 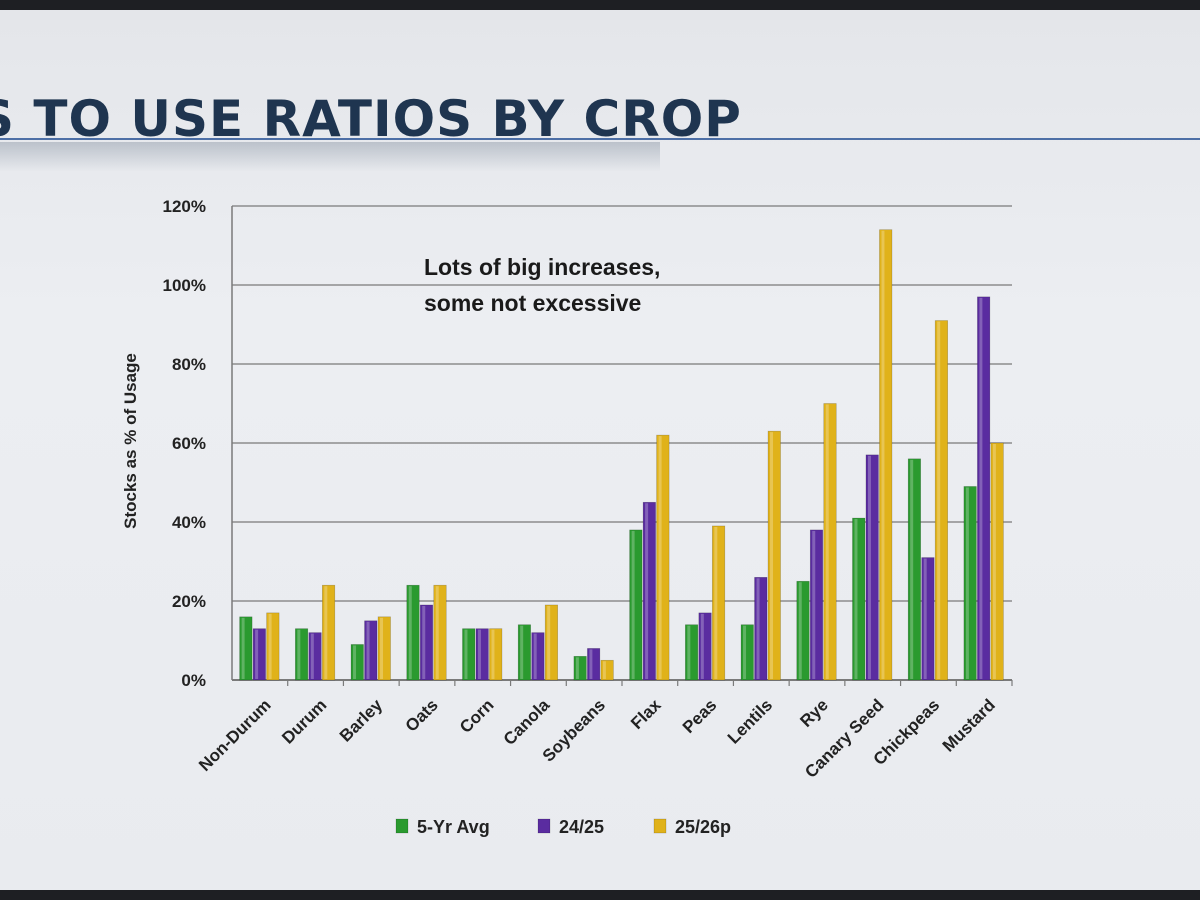 What do you see at coordinates (600, 139) in the screenshot?
I see `title-underline` at bounding box center [600, 139].